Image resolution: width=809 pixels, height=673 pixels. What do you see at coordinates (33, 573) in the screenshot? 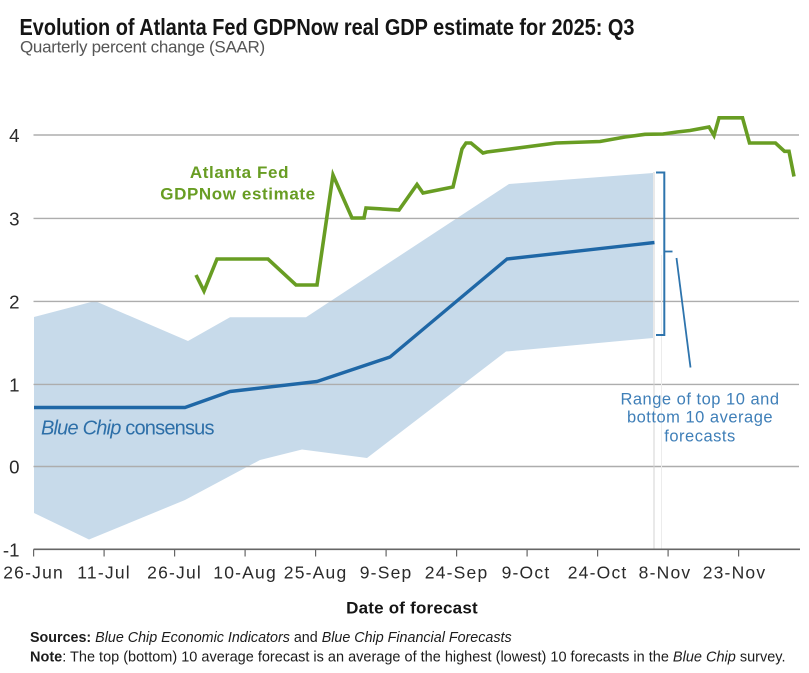
I see `svg-text: 26-Jun` at bounding box center [33, 573].